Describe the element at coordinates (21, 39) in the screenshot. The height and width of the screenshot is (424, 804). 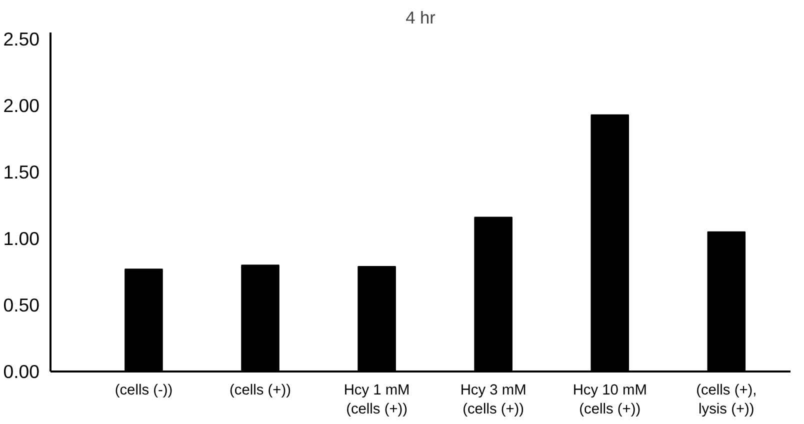
I see `y-tick-label: 2.50` at that location.